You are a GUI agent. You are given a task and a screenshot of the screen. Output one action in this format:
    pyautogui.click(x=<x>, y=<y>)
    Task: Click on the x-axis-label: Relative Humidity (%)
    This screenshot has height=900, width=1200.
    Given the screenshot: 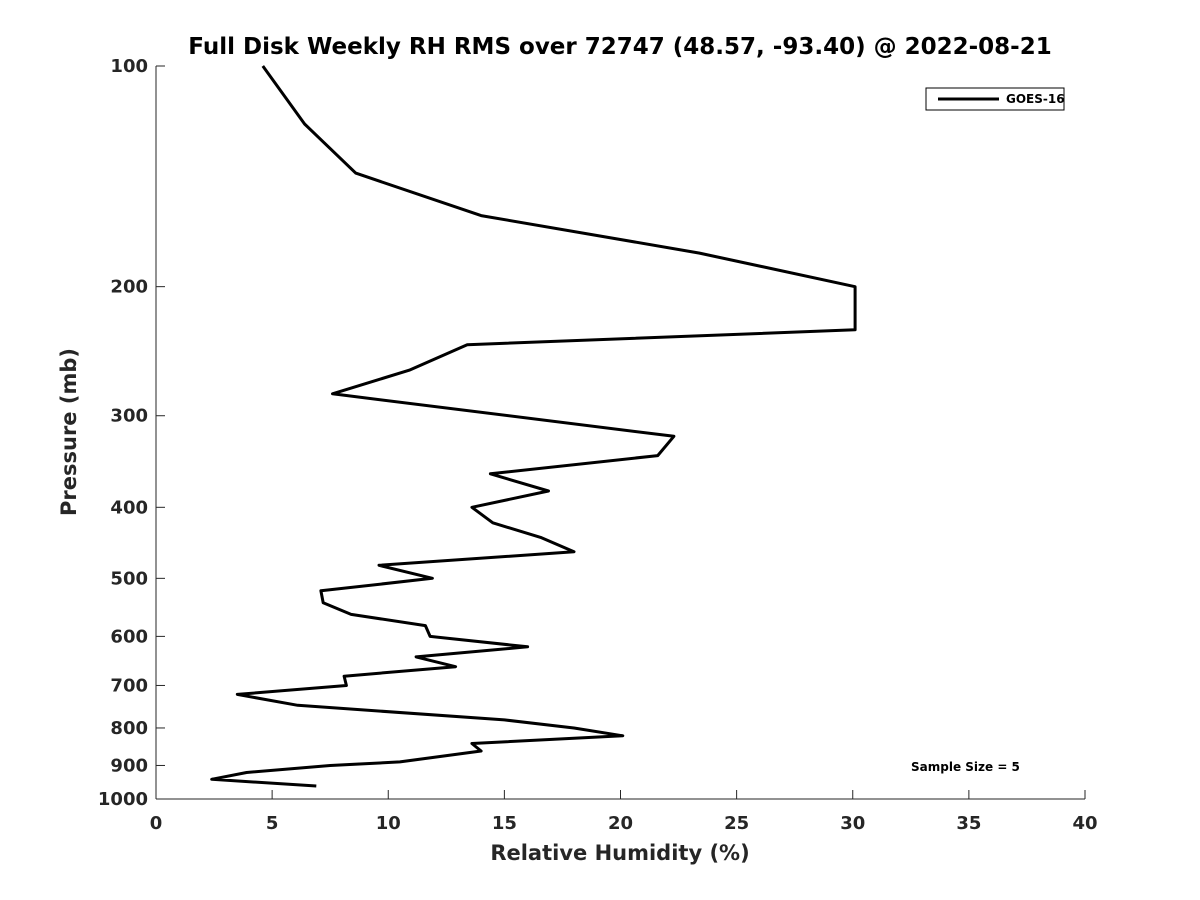 What is the action you would take?
    pyautogui.click(x=619, y=853)
    